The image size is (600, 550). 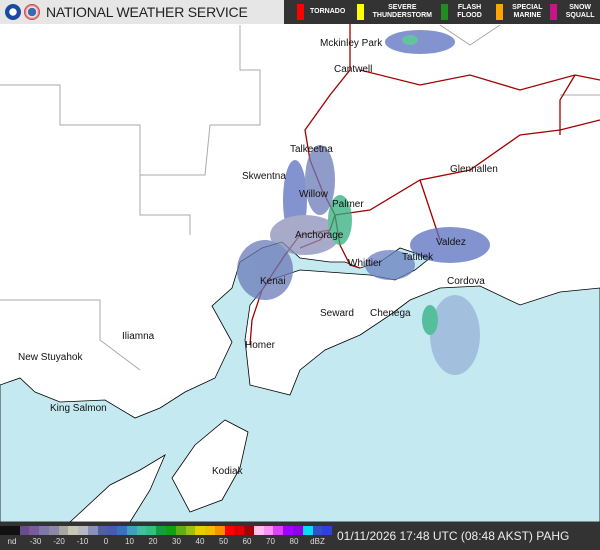 What do you see at coordinates (12, 541) in the screenshot?
I see `scale-tick-label: nd` at bounding box center [12, 541].